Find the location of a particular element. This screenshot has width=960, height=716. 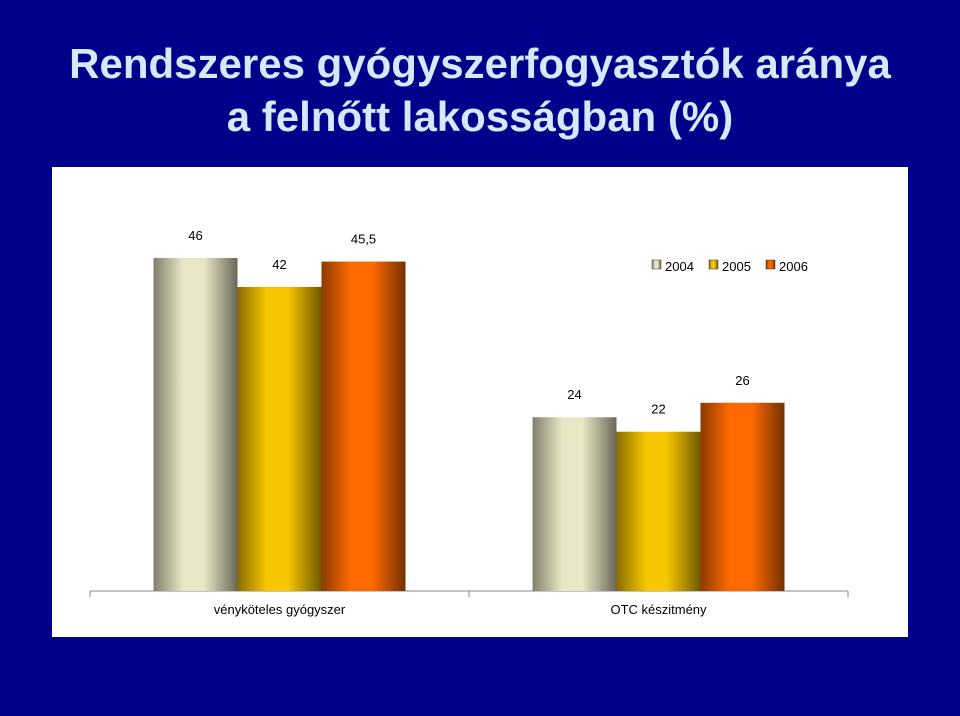

legend-label: 2005 is located at coordinates (736, 266).